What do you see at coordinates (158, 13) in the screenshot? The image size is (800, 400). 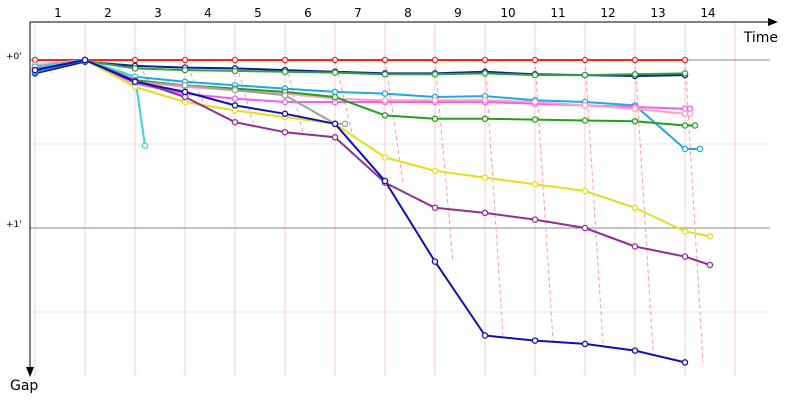 I see `x-tick-label: 3` at bounding box center [158, 13].